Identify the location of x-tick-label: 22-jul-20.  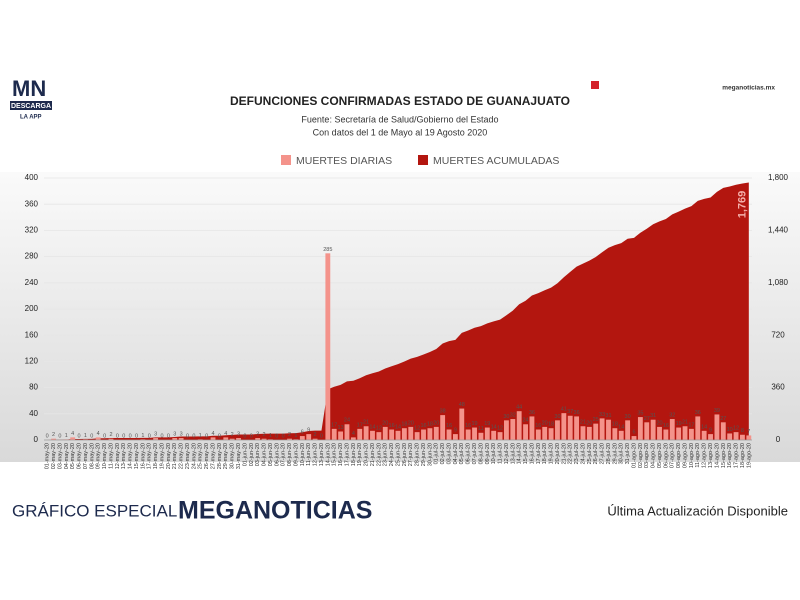
(571, 453).